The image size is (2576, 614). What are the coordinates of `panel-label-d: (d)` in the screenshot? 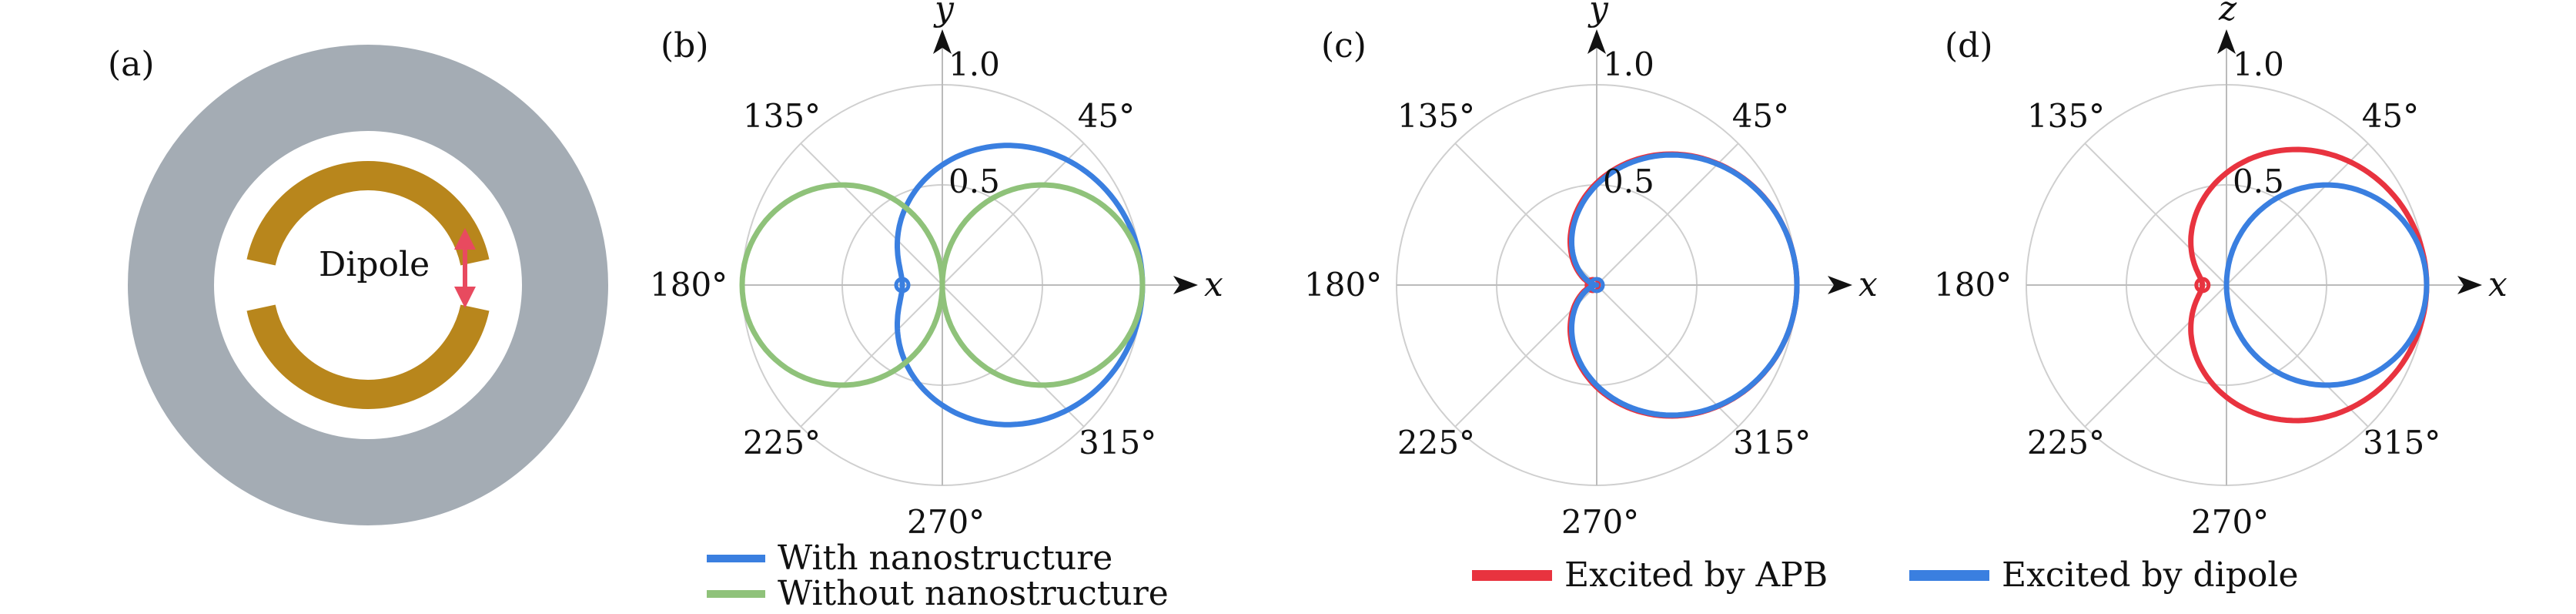 It's located at (1969, 45).